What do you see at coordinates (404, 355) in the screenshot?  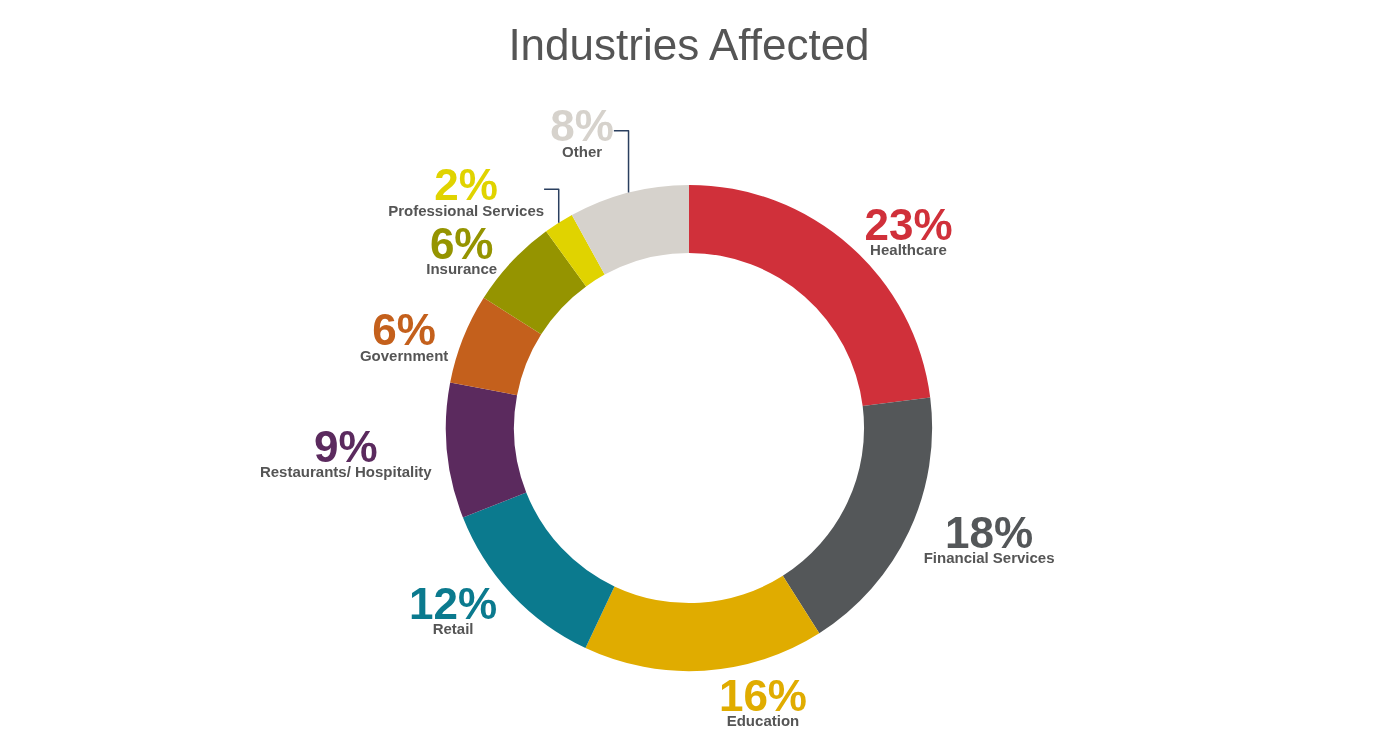 I see `slice-label: Government` at bounding box center [404, 355].